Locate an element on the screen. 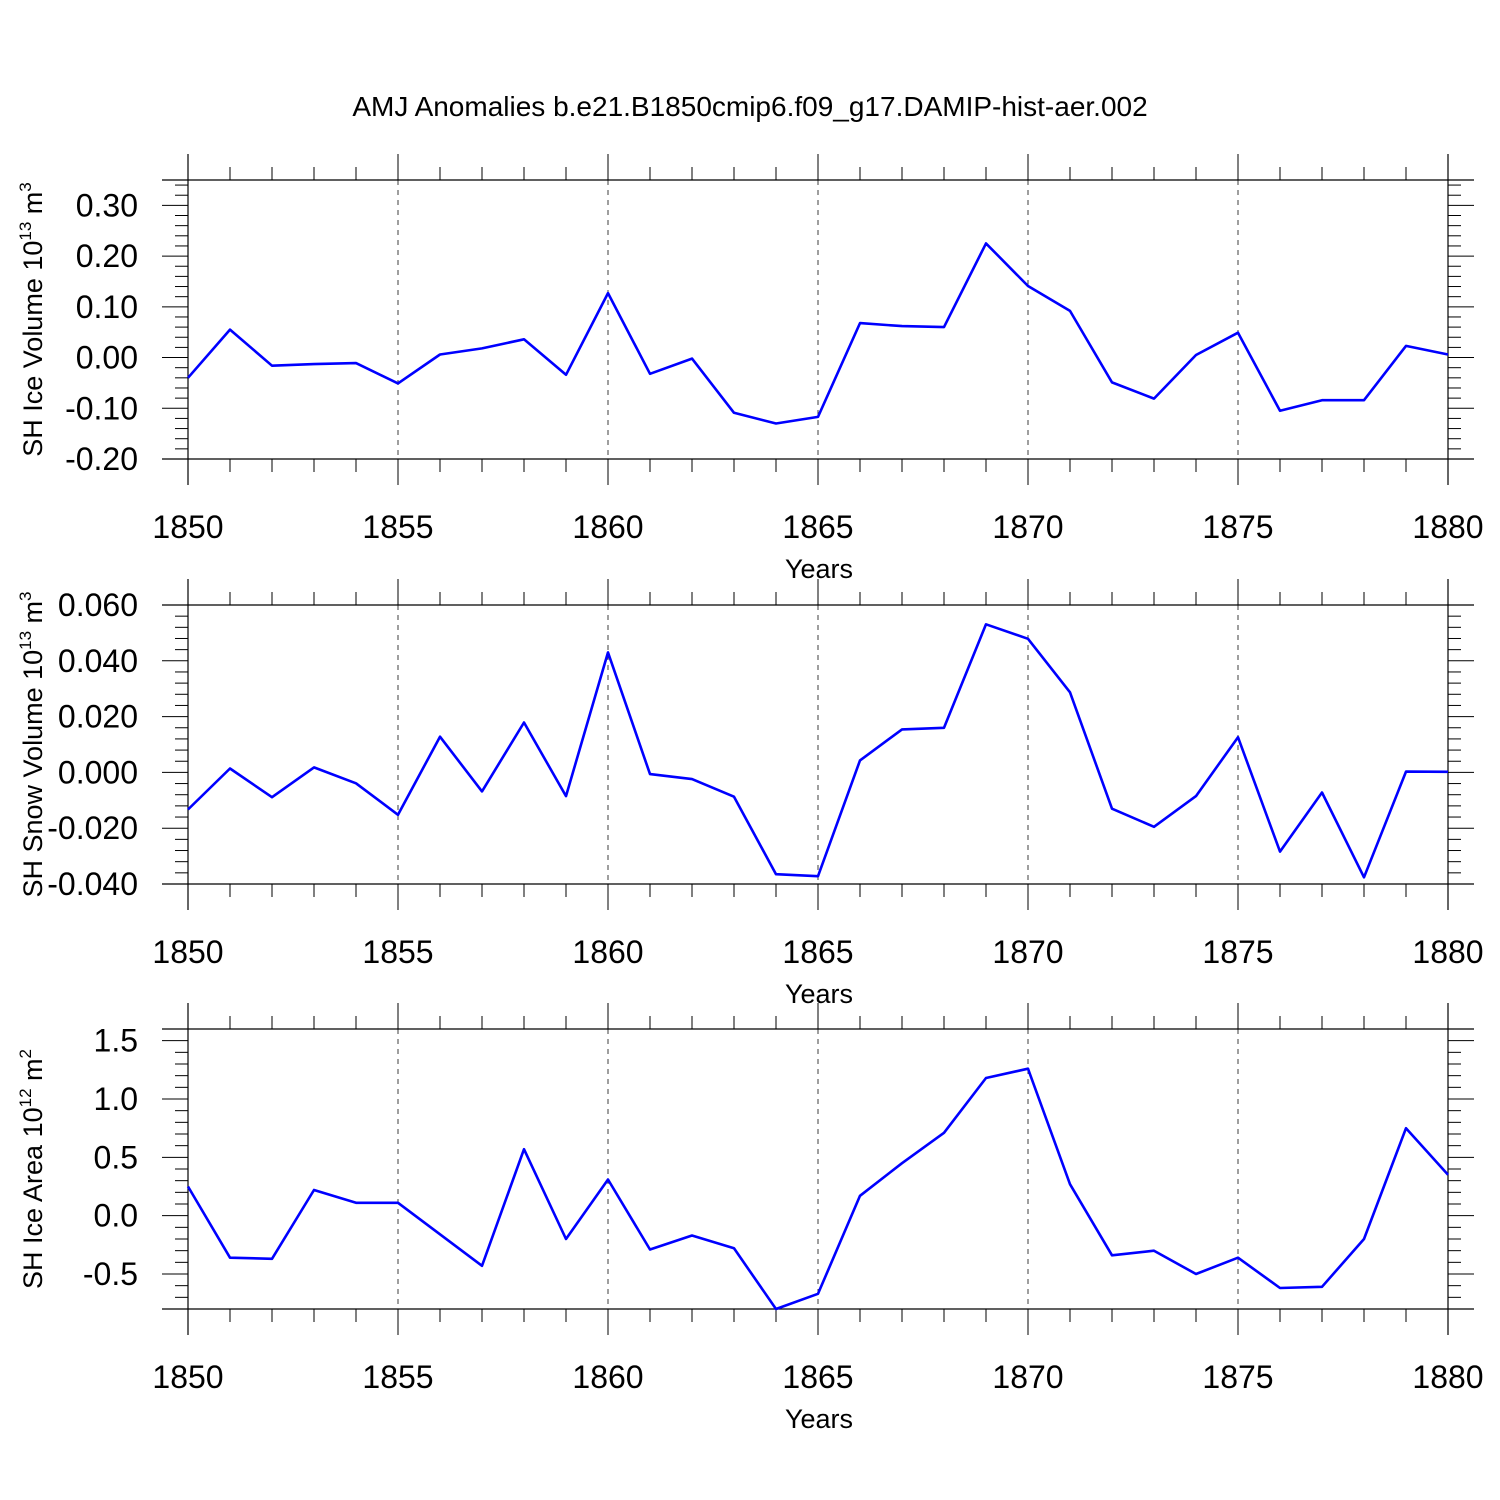  y-tick-label: -0.20 is located at coordinates (101, 459).